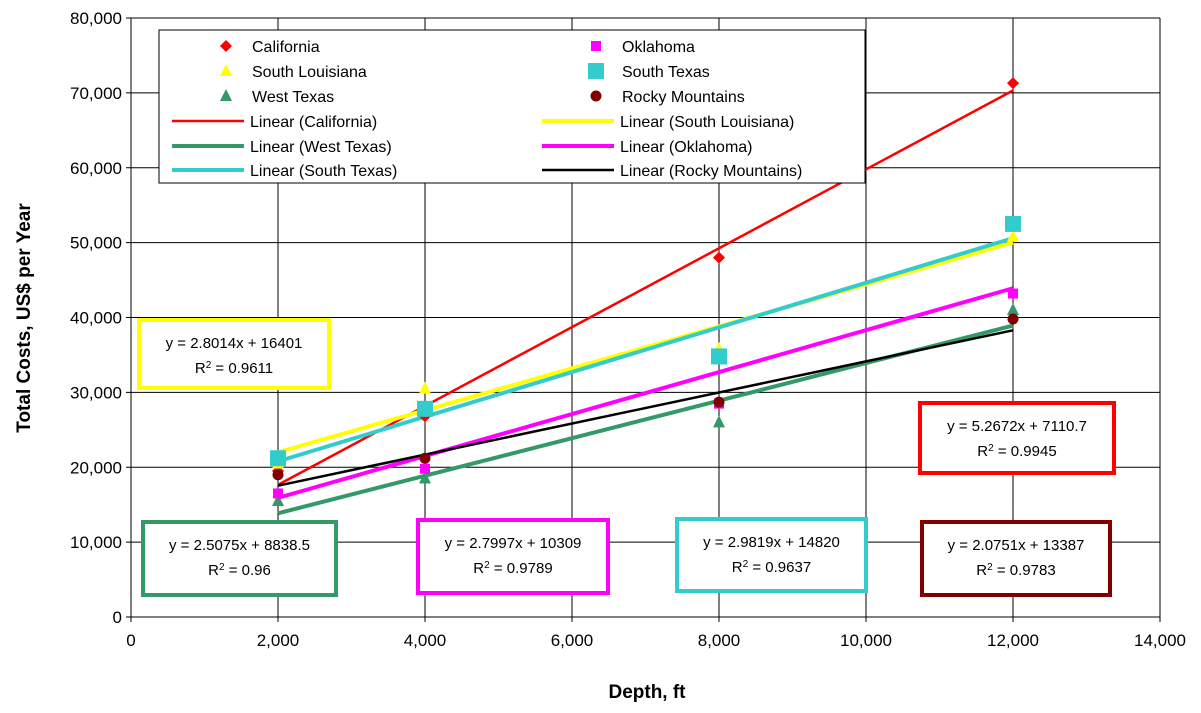 This screenshot has width=1201, height=713. I want to click on r-squared-text: R2 = 0.9789, so click(512, 569).